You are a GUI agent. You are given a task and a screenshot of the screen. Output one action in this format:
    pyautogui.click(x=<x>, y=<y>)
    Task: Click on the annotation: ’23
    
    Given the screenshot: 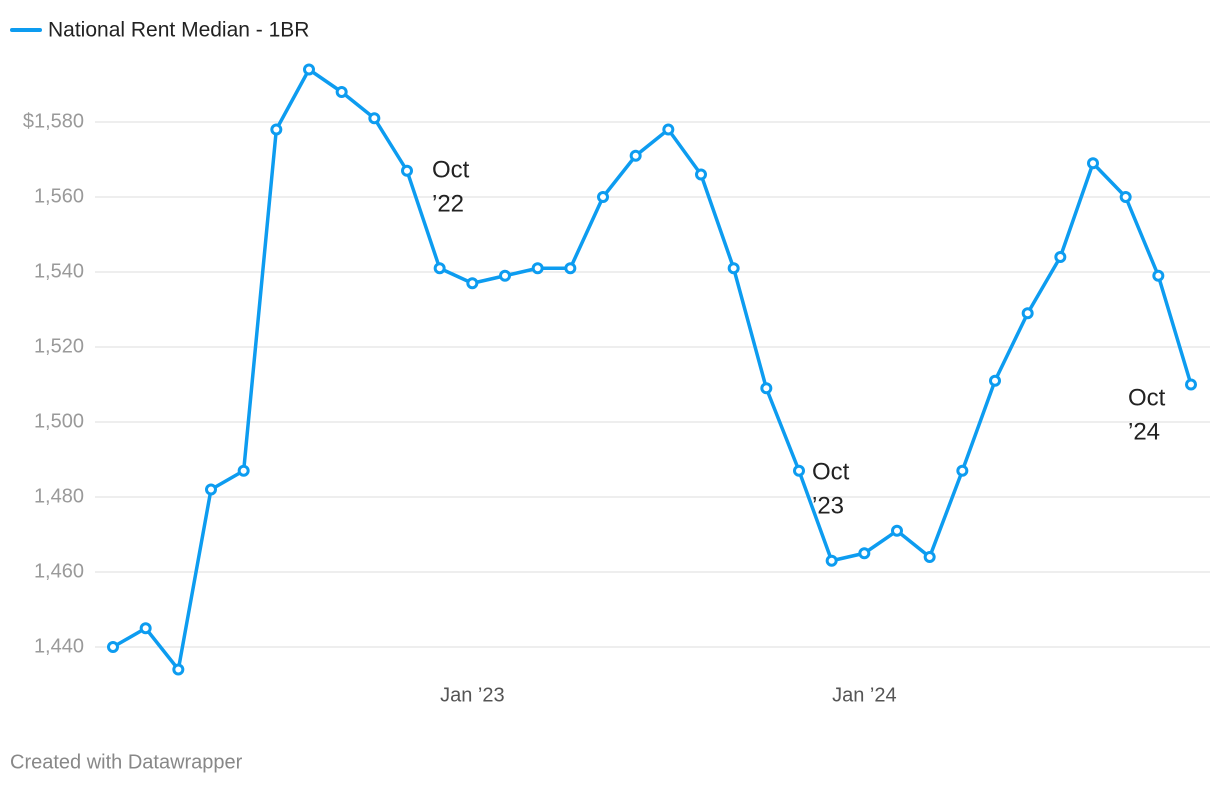 What is the action you would take?
    pyautogui.click(x=828, y=505)
    